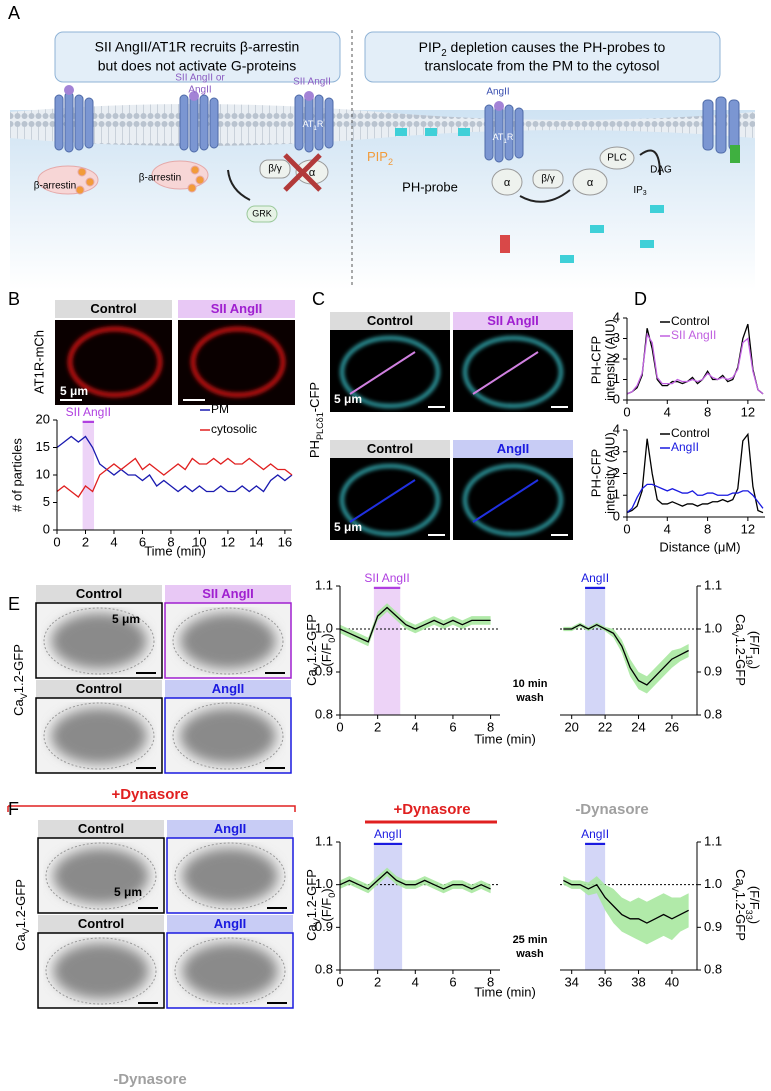 The image size is (771, 1091). What do you see at coordinates (149, 794) in the screenshot?
I see `label: +Dynasore` at bounding box center [149, 794].